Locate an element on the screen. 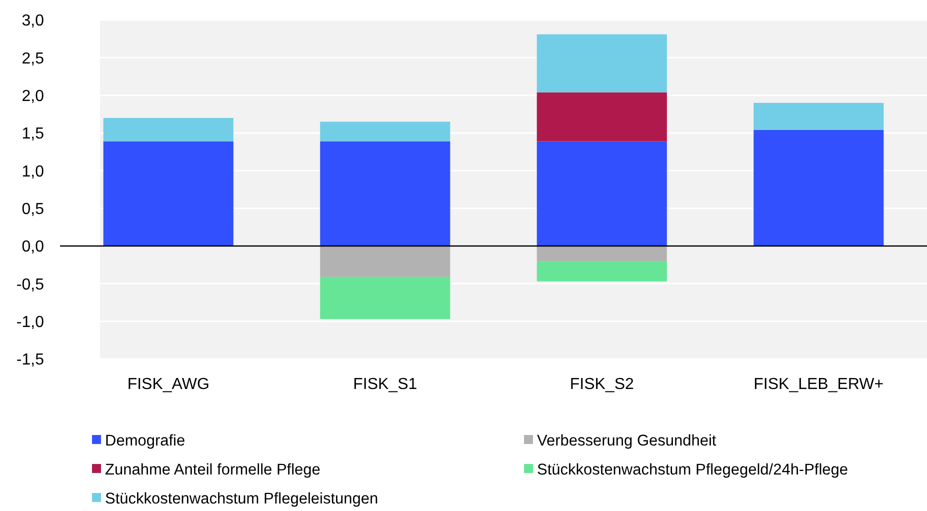 The width and height of the screenshot is (927, 511). y-tick-label: 2,5 is located at coordinates (33, 59).